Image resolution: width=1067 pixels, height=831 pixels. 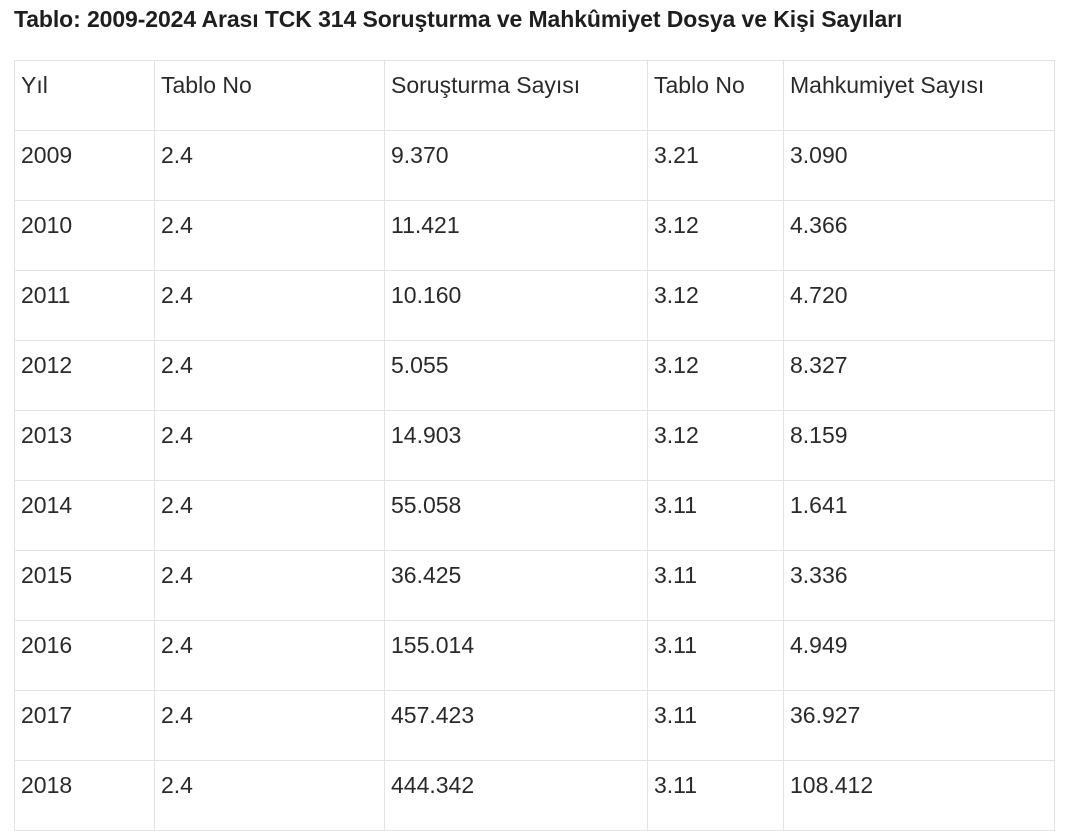 I want to click on table-row: 2012 2.4 5.055 3.12 8.327, so click(x=534, y=375).